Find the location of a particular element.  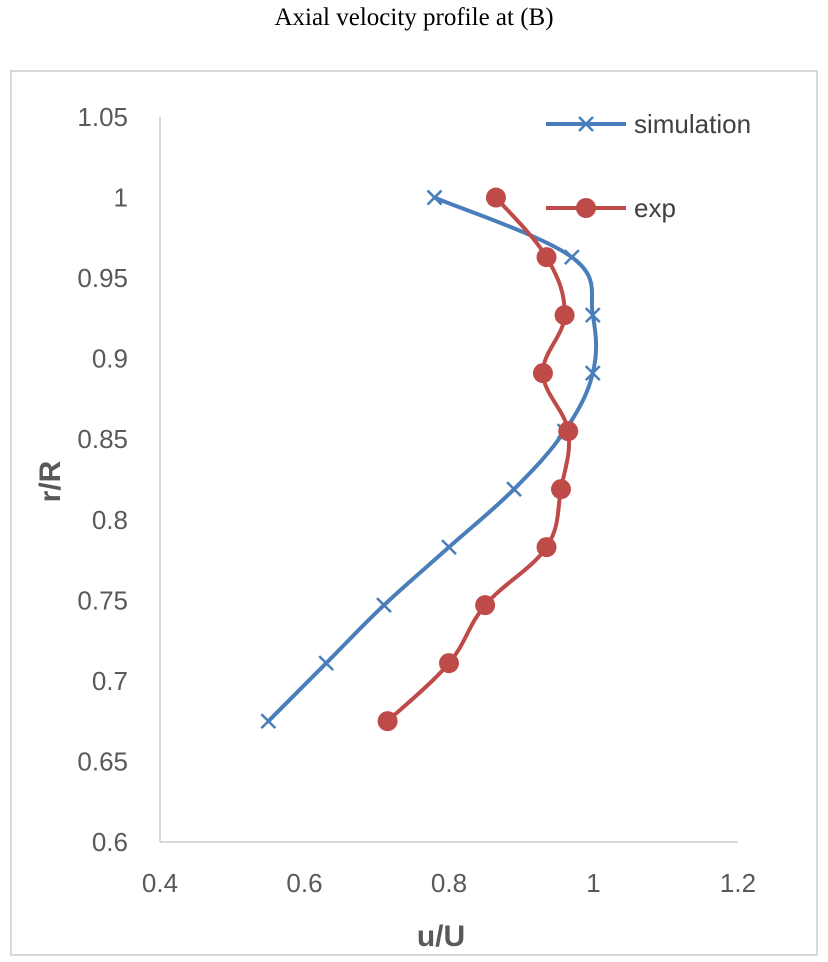

legend-marker-exp is located at coordinates (586, 208).